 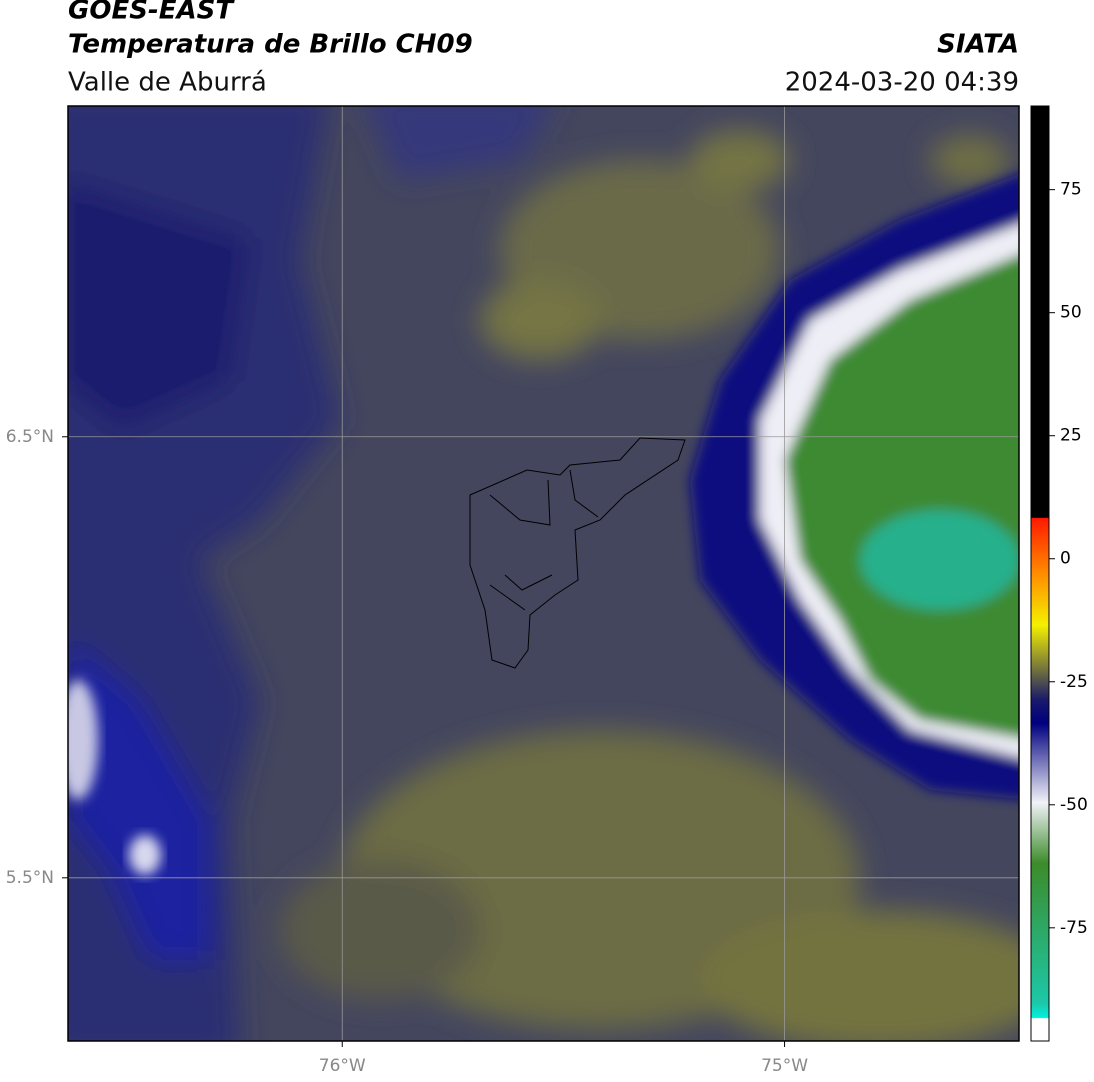 I want to click on colorbar-tick-label: 25, so click(x=1071, y=436).